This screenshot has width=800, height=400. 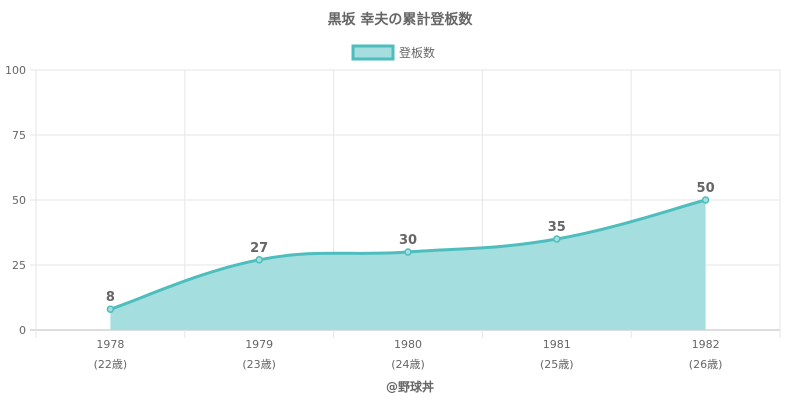 I want to click on x-tick-sublabel: (24歳), so click(x=408, y=364).